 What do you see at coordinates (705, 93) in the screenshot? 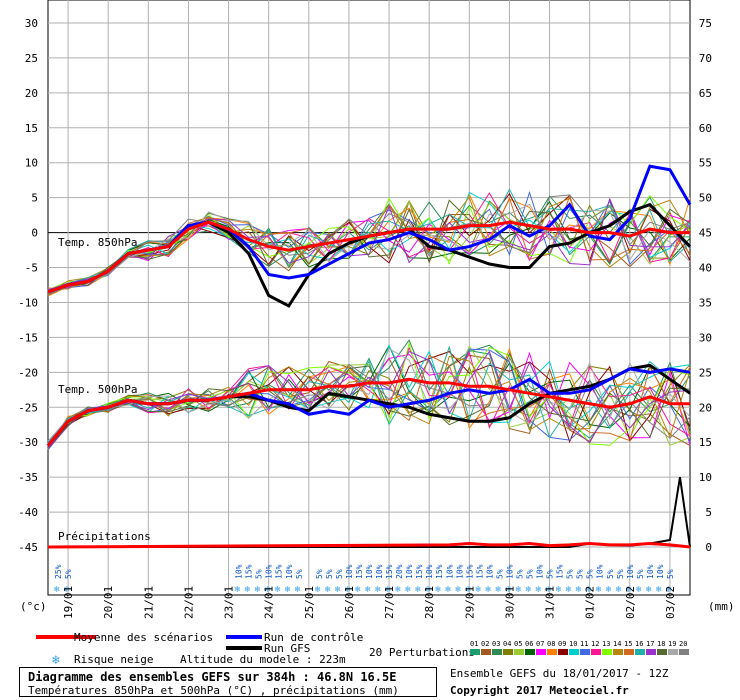
I see `y-right-tick: 65` at bounding box center [705, 93].